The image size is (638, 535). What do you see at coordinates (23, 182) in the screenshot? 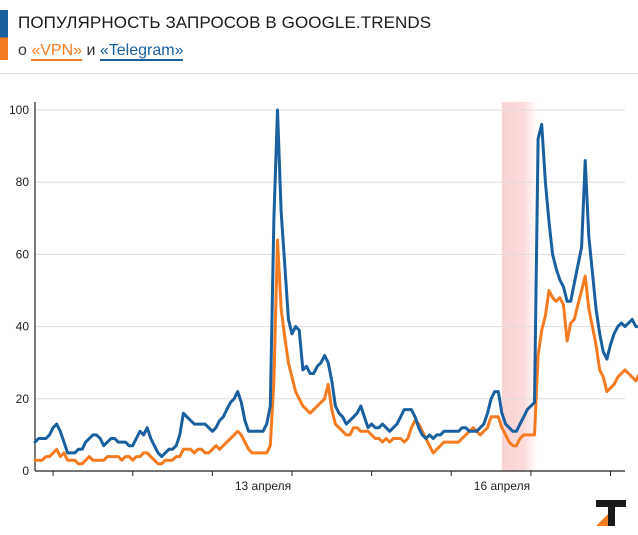
I see `y-tick-label-80: 80` at bounding box center [23, 182].